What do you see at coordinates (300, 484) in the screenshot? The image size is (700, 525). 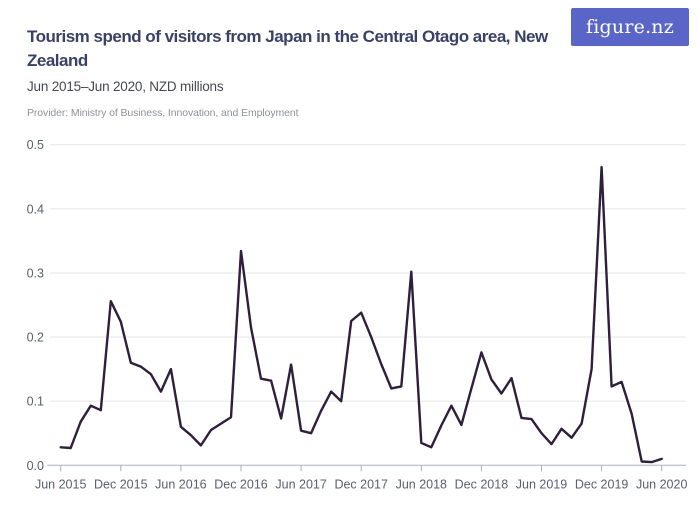 I see `x-tick-label: Jun 2017` at bounding box center [300, 484].